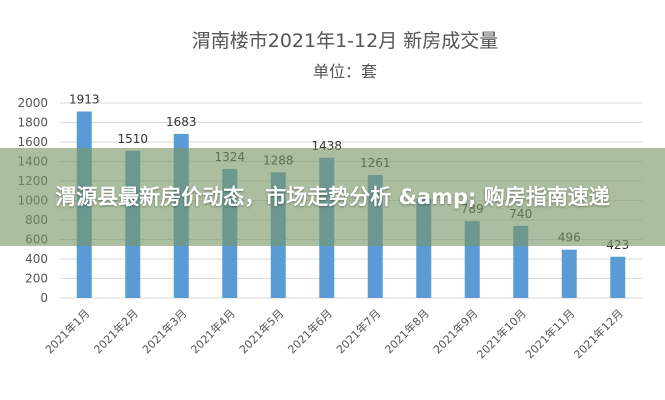 The height and width of the screenshot is (400, 665). Describe the element at coordinates (213, 331) in the screenshot. I see `x-category-label: 2021年4月` at that location.